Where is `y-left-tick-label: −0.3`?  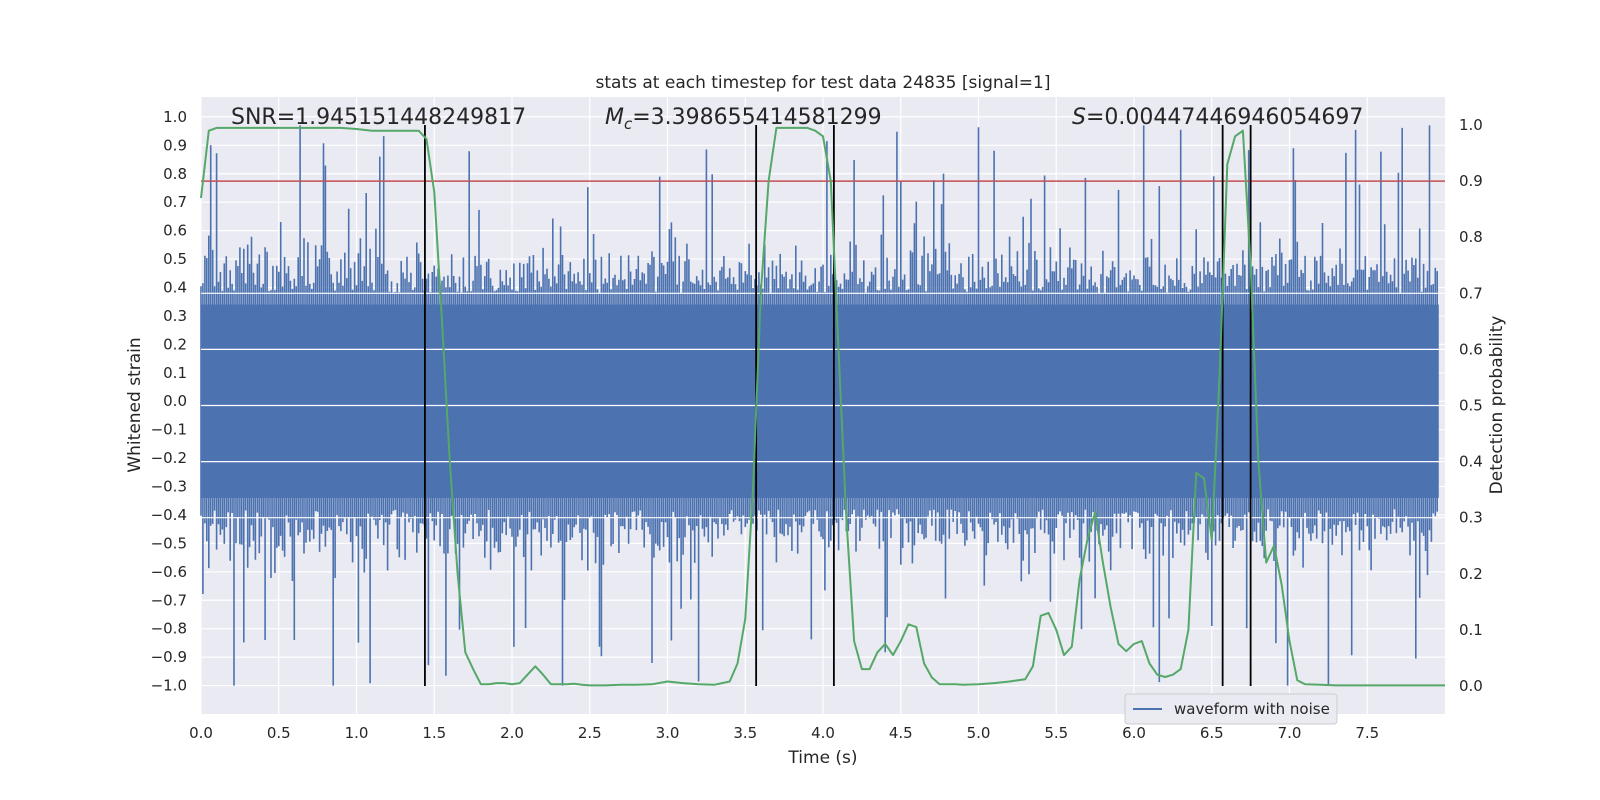
y-left-tick-label: −0.3 is located at coordinates (169, 487).